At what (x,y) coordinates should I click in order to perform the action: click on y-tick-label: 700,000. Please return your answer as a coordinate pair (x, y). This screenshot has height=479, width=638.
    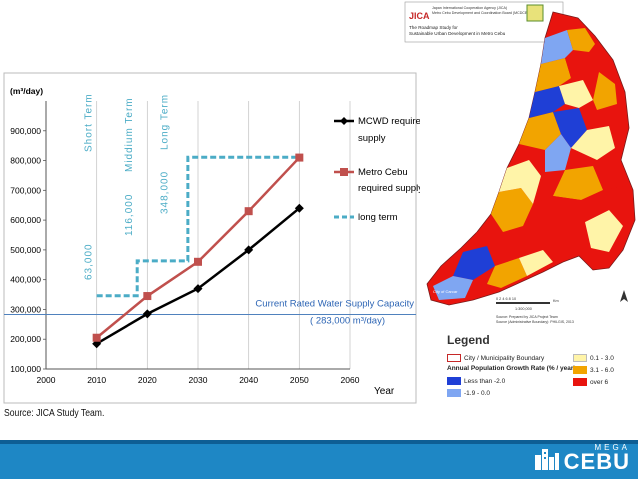
    Looking at the image, I should click on (25, 190).